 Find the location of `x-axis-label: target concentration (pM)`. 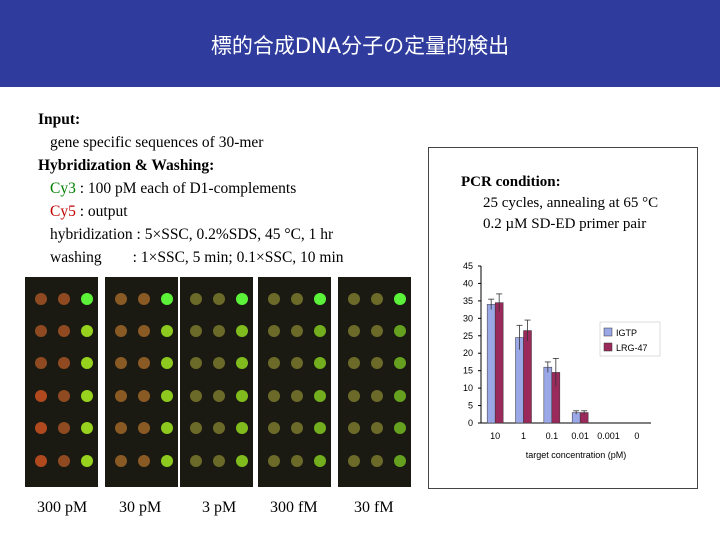

x-axis-label: target concentration (pM) is located at coordinates (576, 455).